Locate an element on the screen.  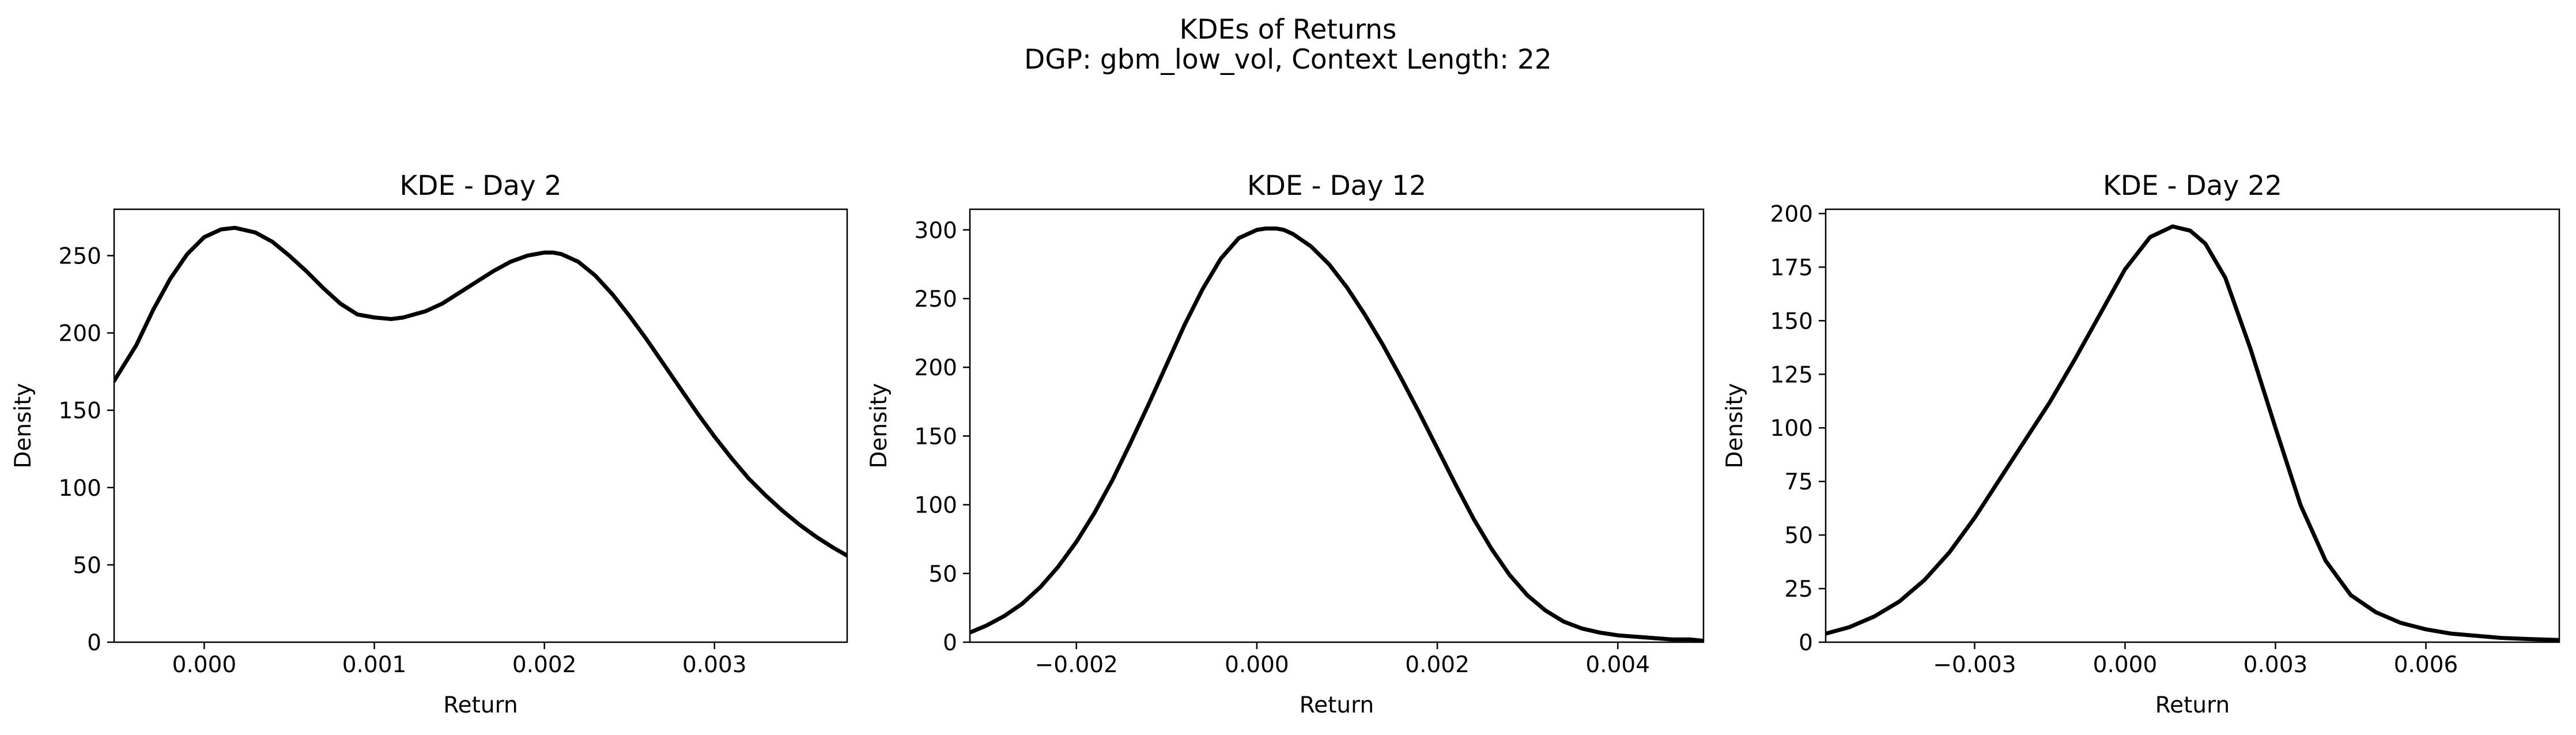
subplot-title: KDE - Day 22 is located at coordinates (2192, 186).